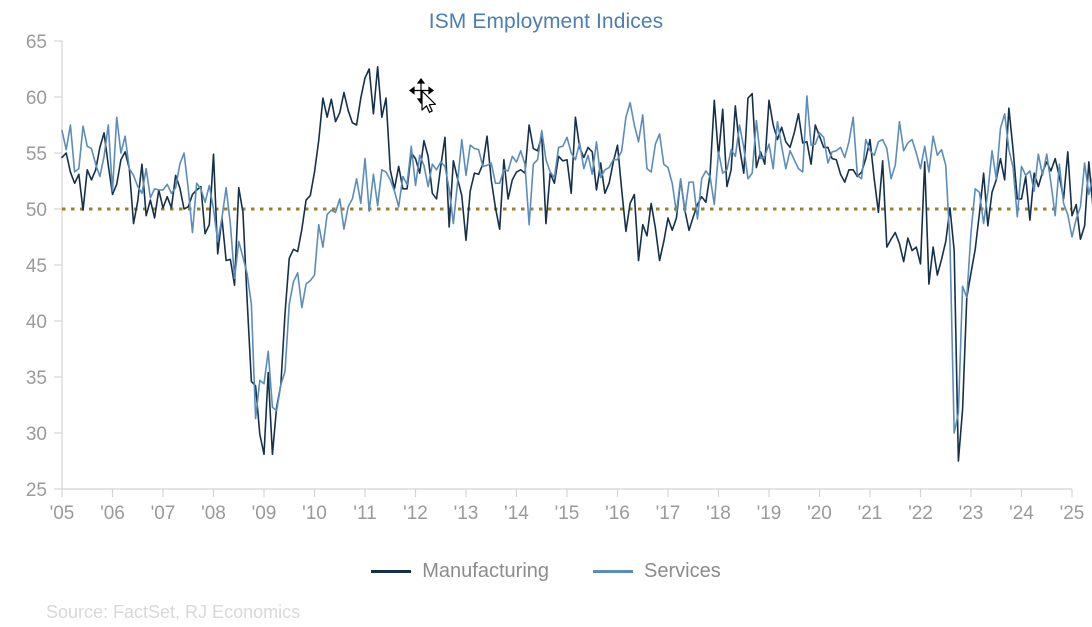 Image resolution: width=1092 pixels, height=627 pixels. What do you see at coordinates (36, 98) in the screenshot?
I see `svg-text: 60` at bounding box center [36, 98].